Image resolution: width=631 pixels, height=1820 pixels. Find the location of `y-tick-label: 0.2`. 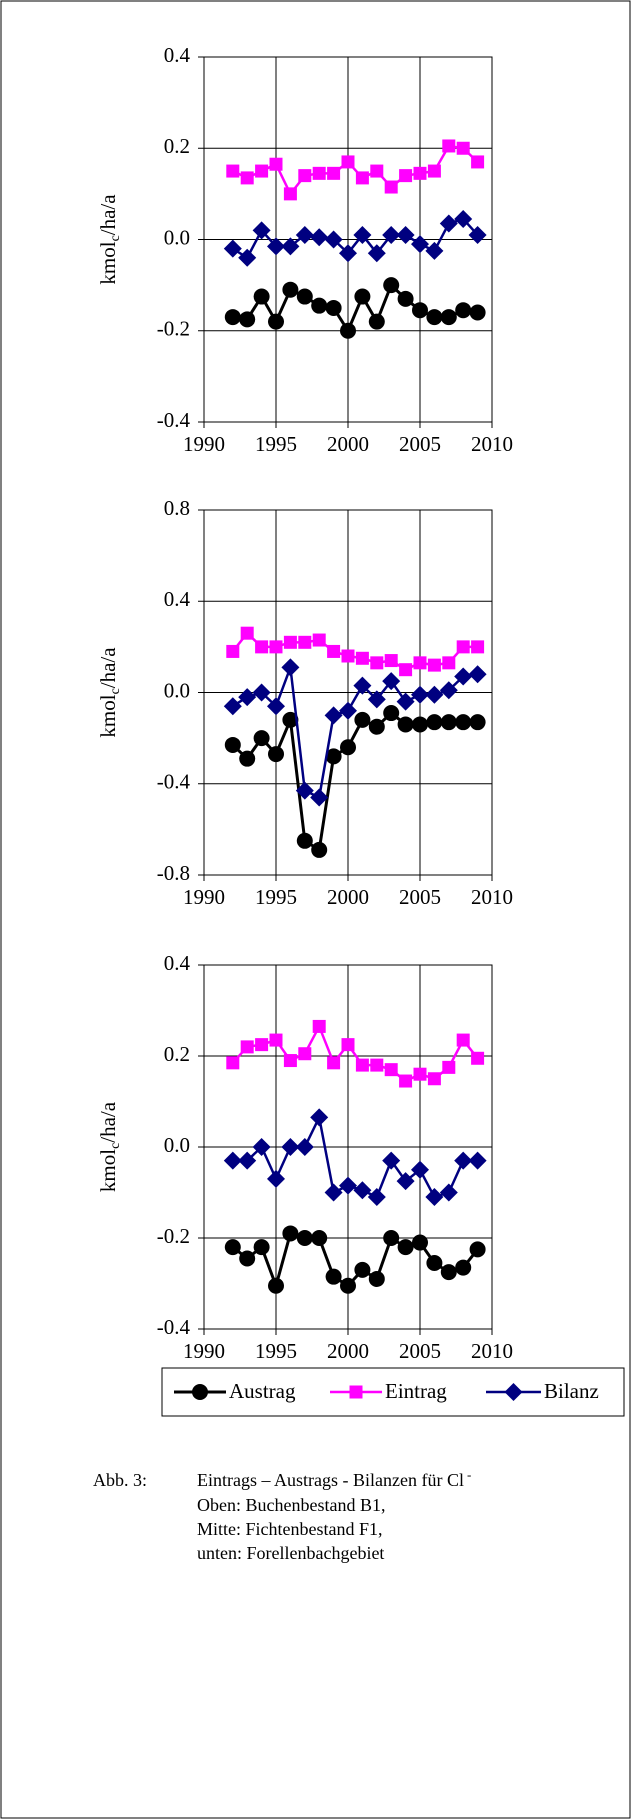

y-tick-label: 0.2 is located at coordinates (177, 1054).